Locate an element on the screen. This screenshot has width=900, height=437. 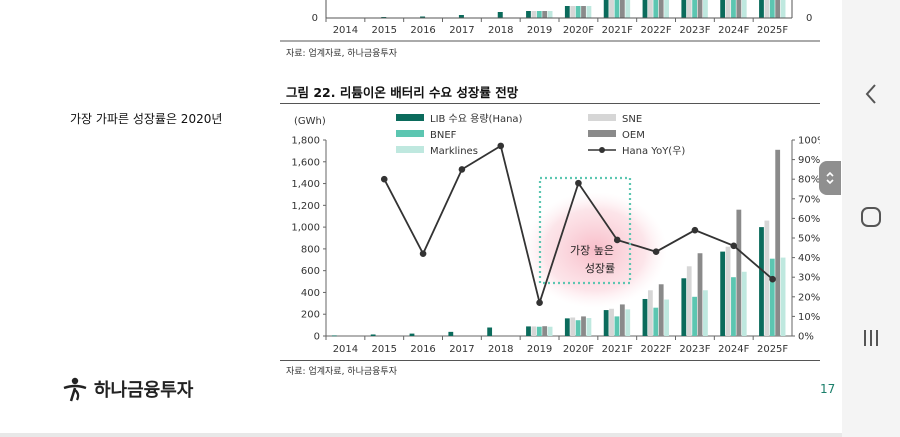
y2-tick-label: 50% is located at coordinates (809, 239).